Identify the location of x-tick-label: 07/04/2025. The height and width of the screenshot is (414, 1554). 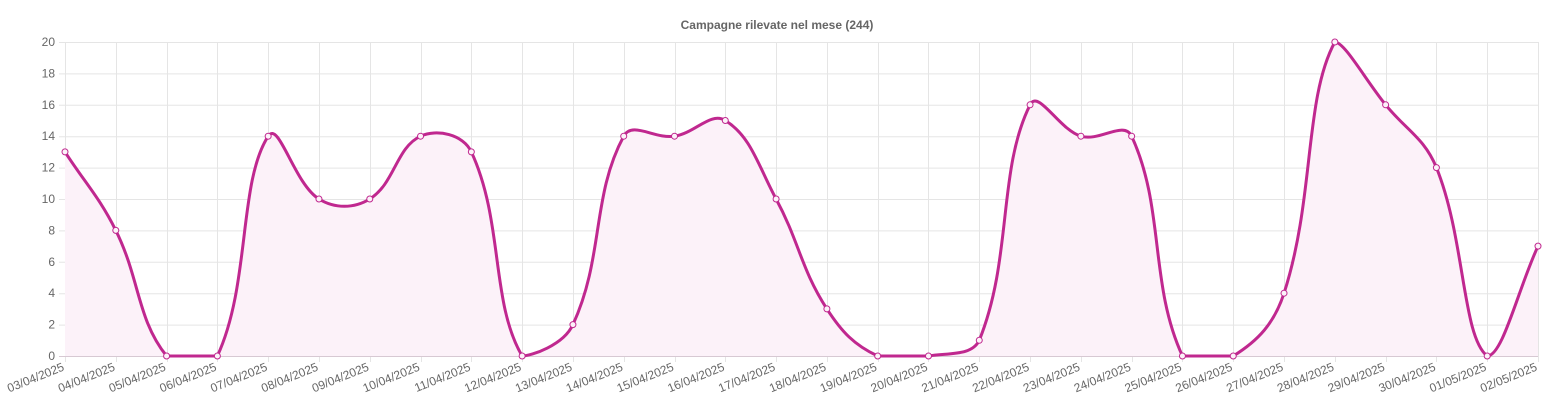
(238, 378).